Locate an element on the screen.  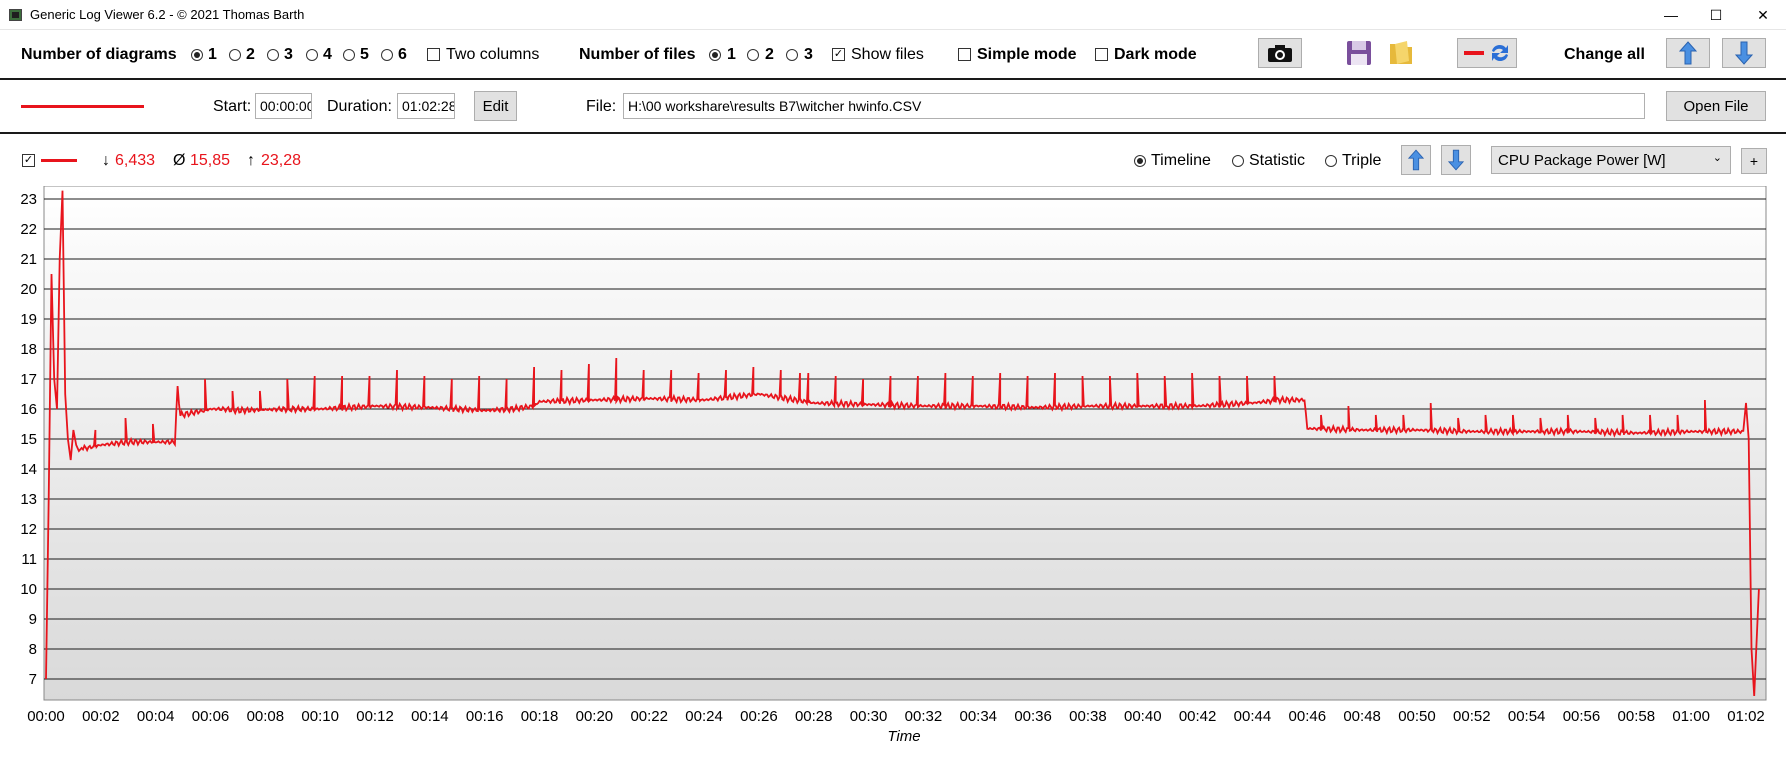
chevron-down-icon: ⌄ is located at coordinates (1717, 158).